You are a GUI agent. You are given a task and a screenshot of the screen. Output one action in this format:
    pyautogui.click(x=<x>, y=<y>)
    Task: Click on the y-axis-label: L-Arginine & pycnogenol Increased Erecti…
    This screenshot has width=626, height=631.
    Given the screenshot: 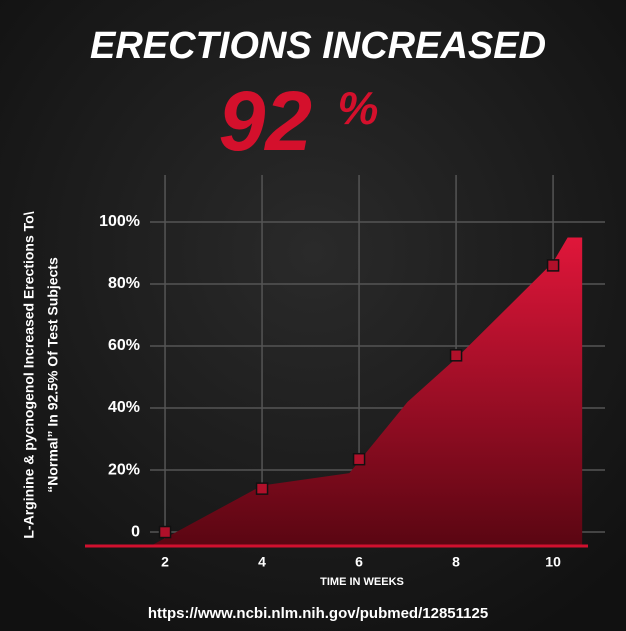 What is the action you would take?
    pyautogui.click(x=29, y=374)
    